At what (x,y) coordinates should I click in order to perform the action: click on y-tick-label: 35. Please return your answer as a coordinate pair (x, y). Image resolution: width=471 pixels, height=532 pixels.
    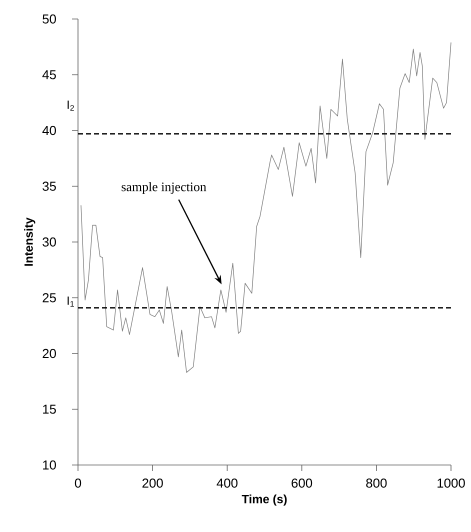
    Looking at the image, I should click on (49, 186).